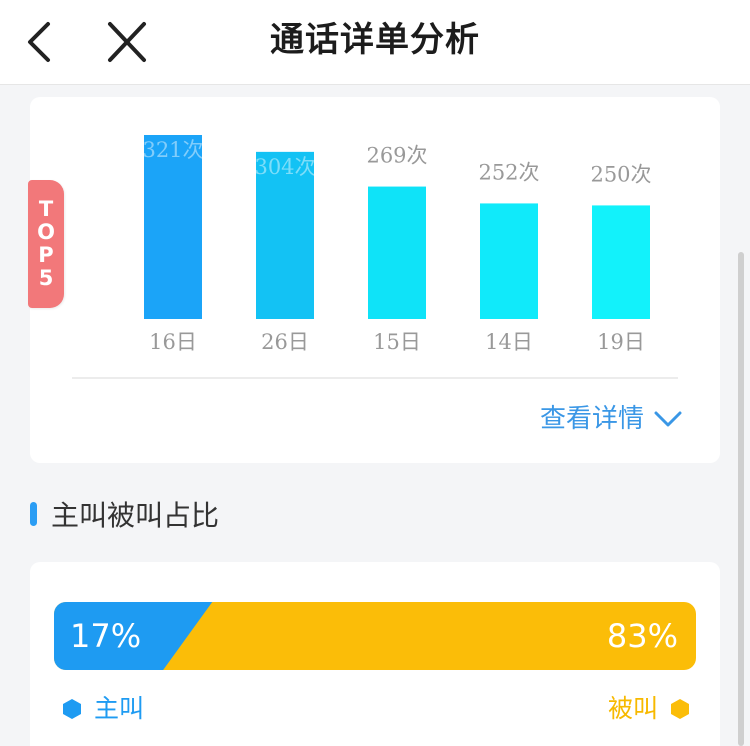 The height and width of the screenshot is (746, 750). Describe the element at coordinates (620, 174) in the screenshot. I see `bar-value-label: 250次` at that location.